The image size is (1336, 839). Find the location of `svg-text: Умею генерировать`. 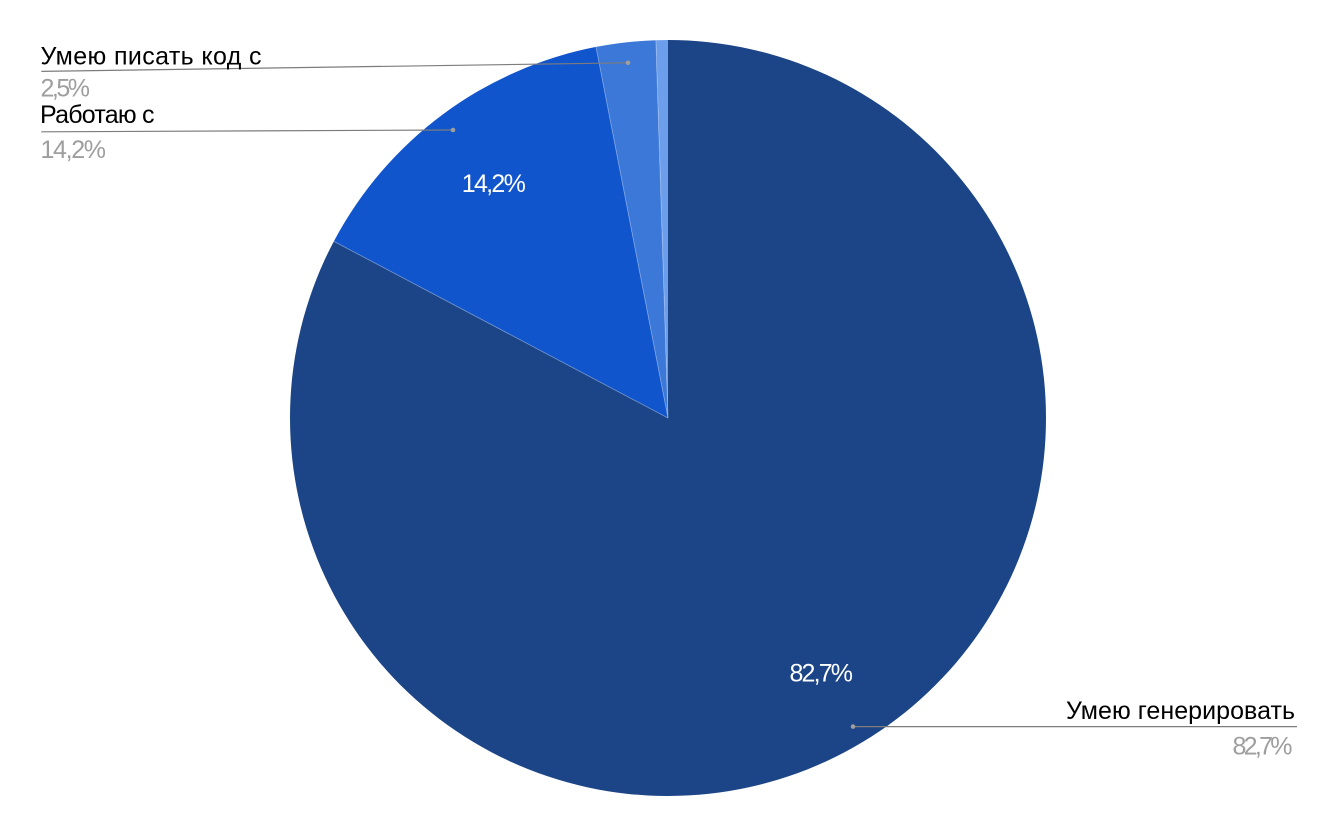

svg-text: Умею генерировать is located at coordinates (1180, 711).